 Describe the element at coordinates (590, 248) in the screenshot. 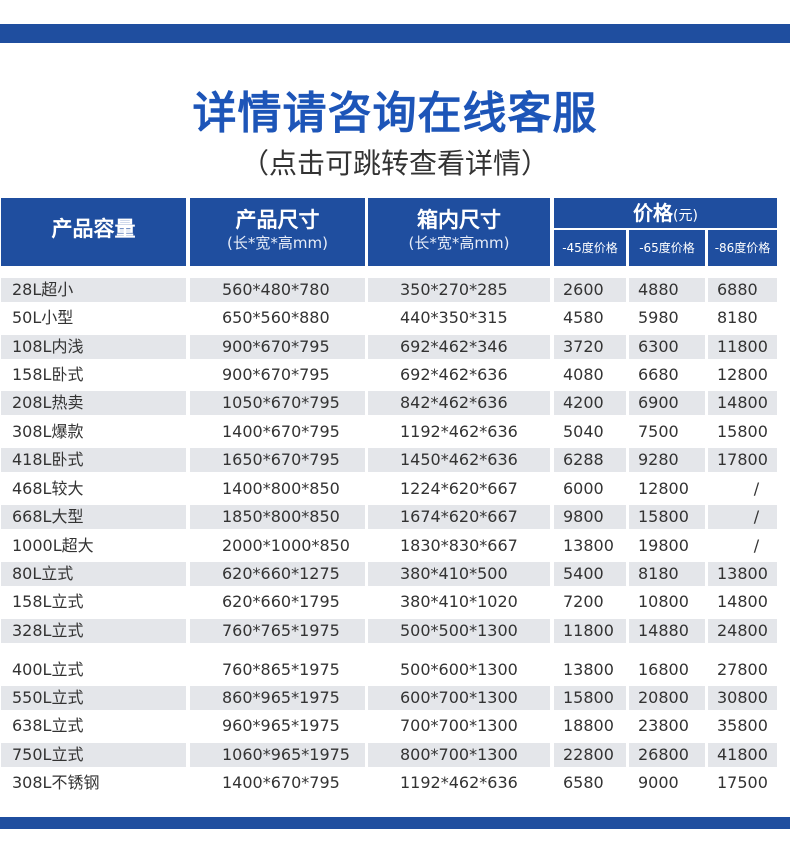

I see `header-price-45: -45度价格` at that location.